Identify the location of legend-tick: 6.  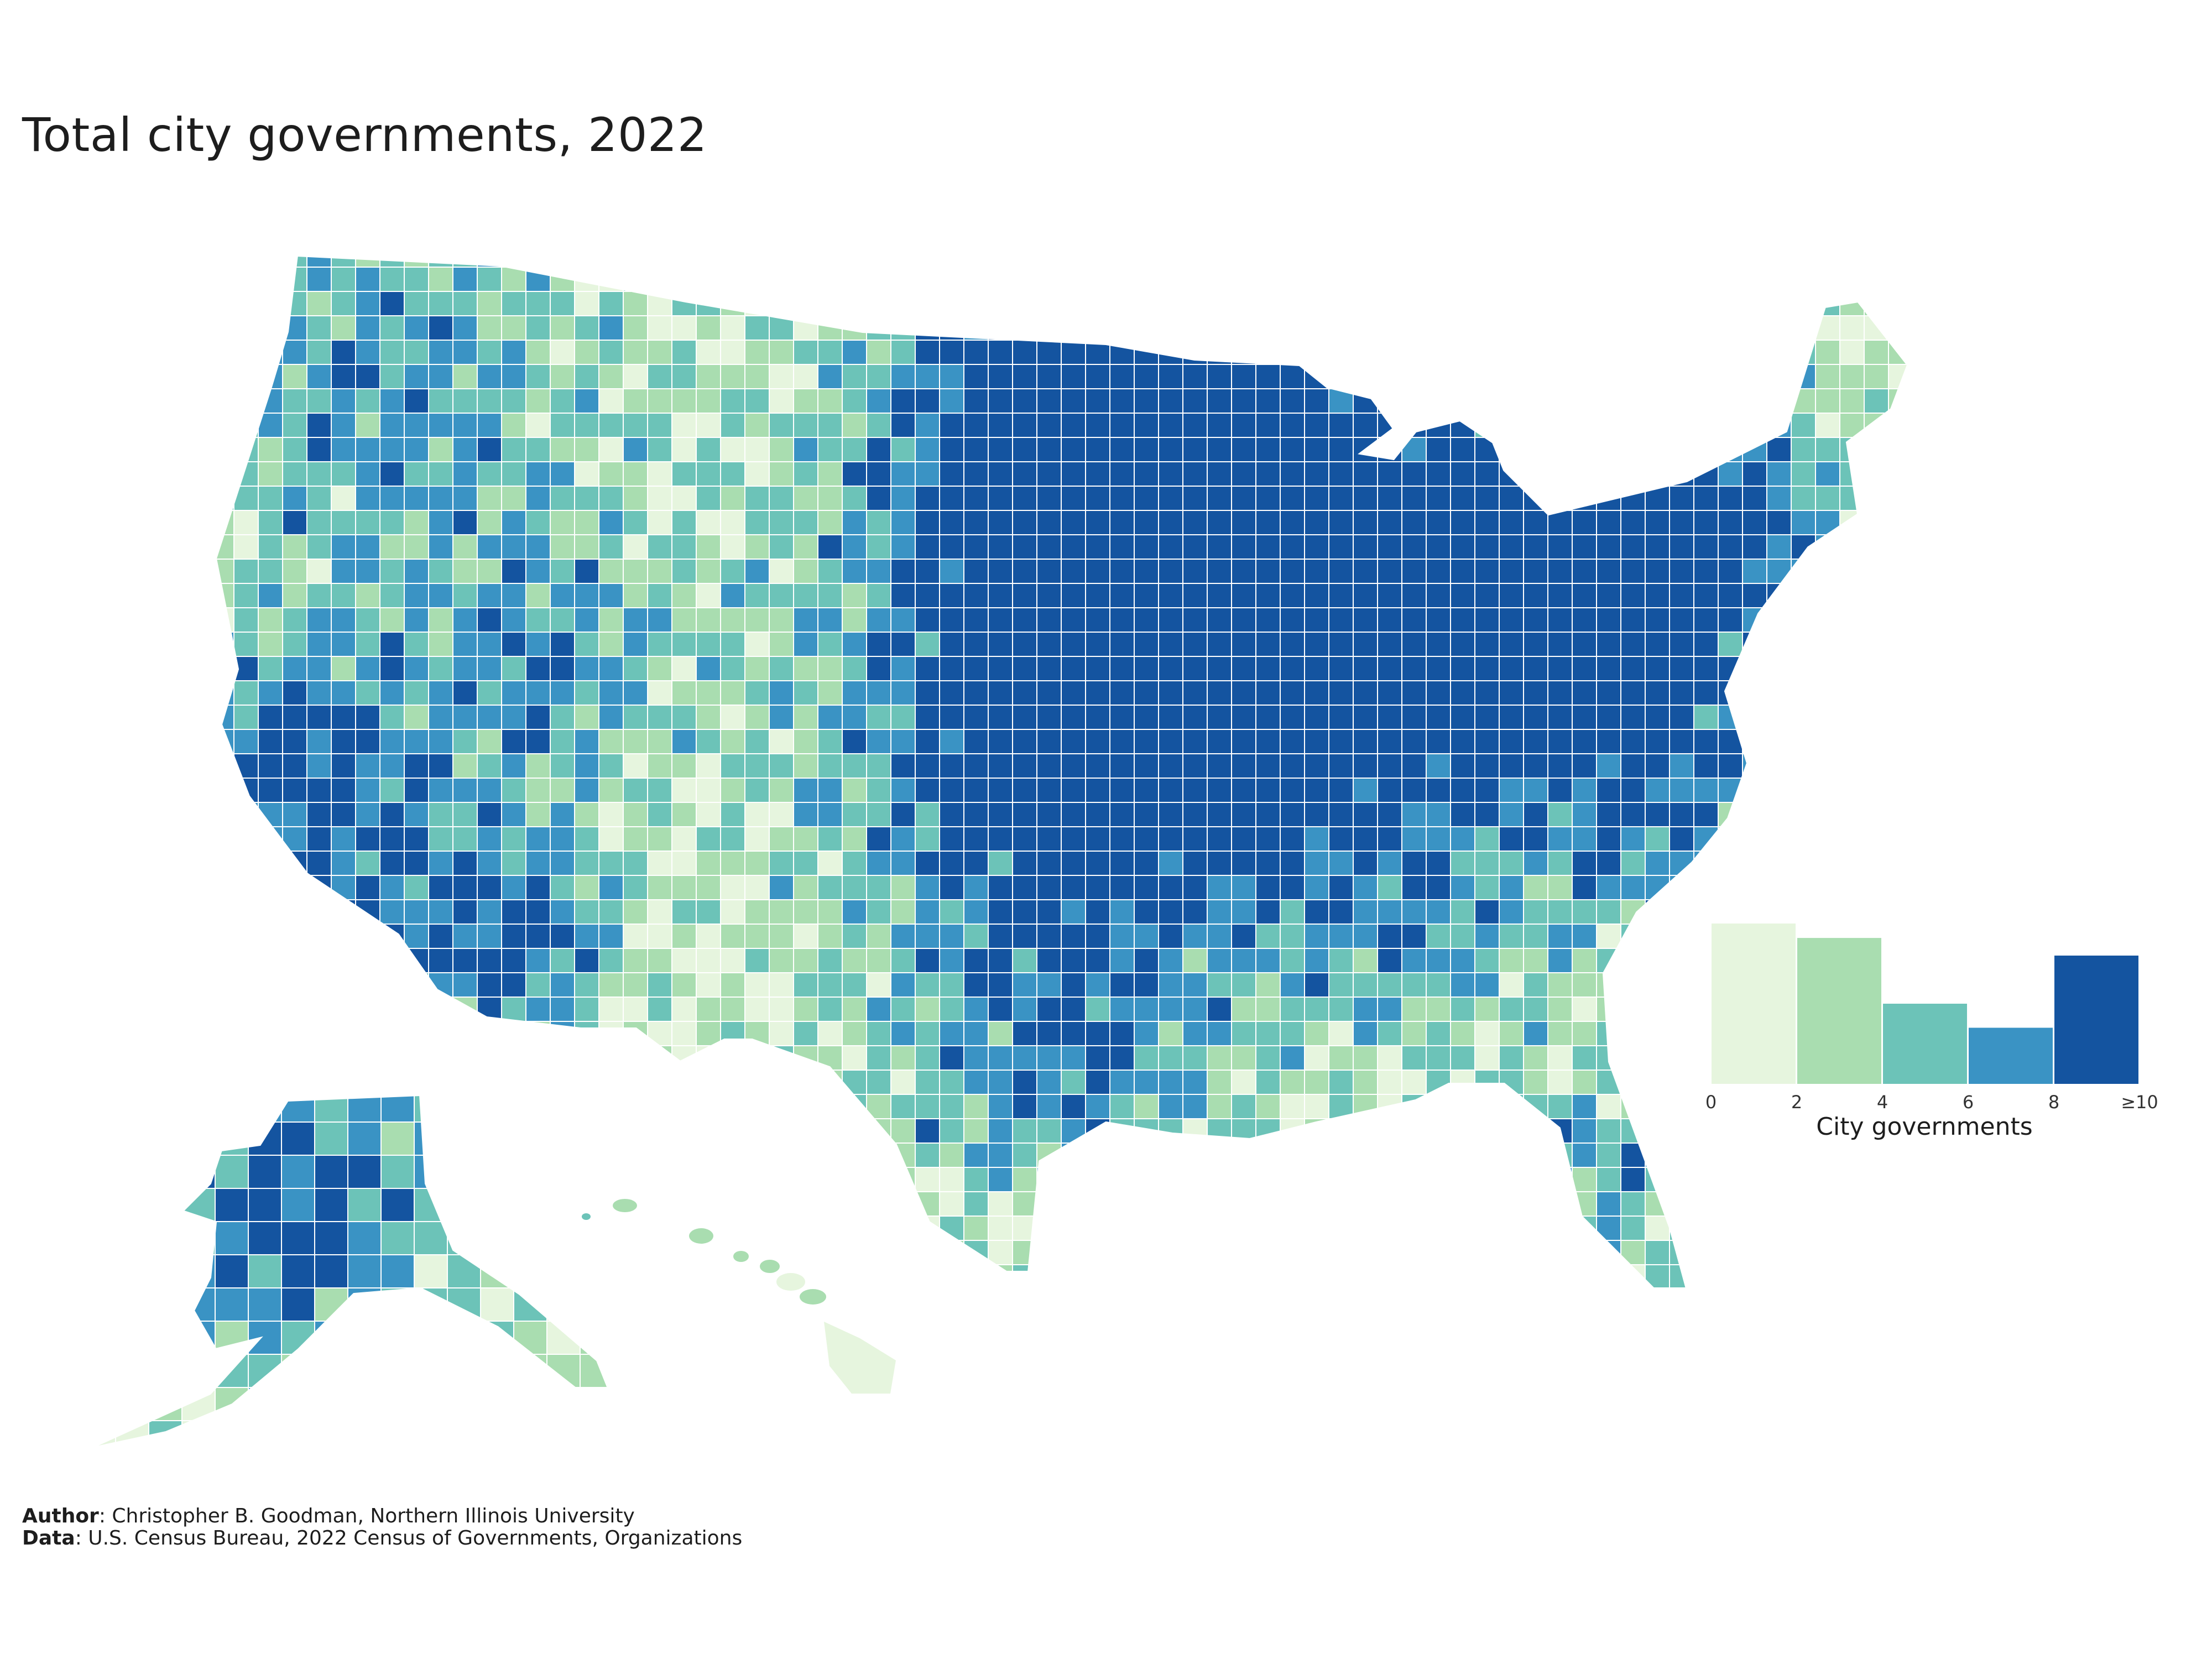
(1968, 1103).